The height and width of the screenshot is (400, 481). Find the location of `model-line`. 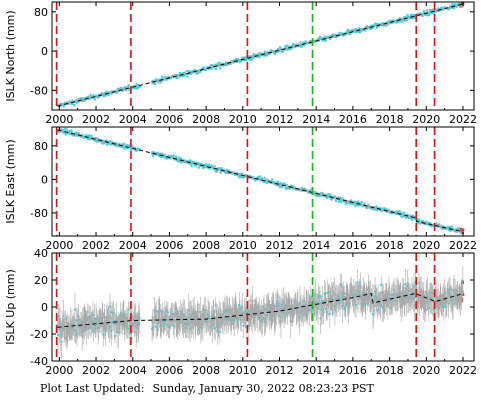

model-line is located at coordinates (260, 310).